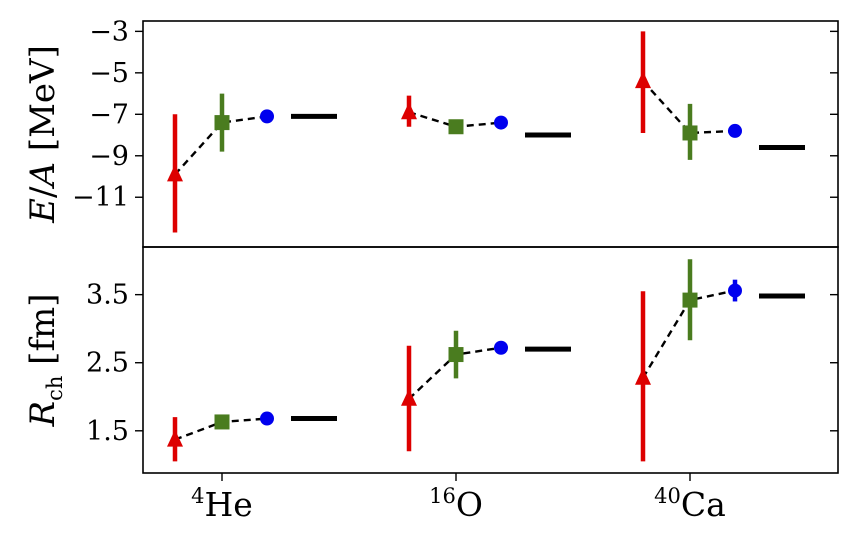 This screenshot has height=541, width=862. I want to click on x-tick-label: 16O, so click(456, 504).